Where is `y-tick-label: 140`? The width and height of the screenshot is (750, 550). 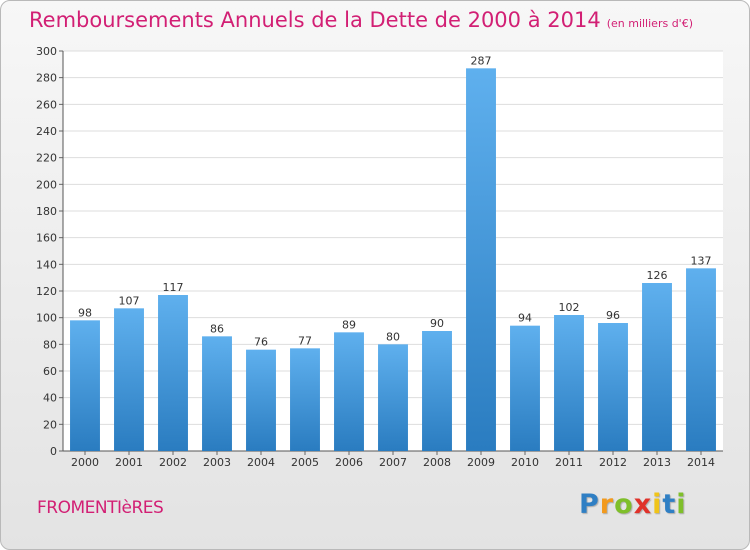
y-tick-label: 140 is located at coordinates (46, 264).